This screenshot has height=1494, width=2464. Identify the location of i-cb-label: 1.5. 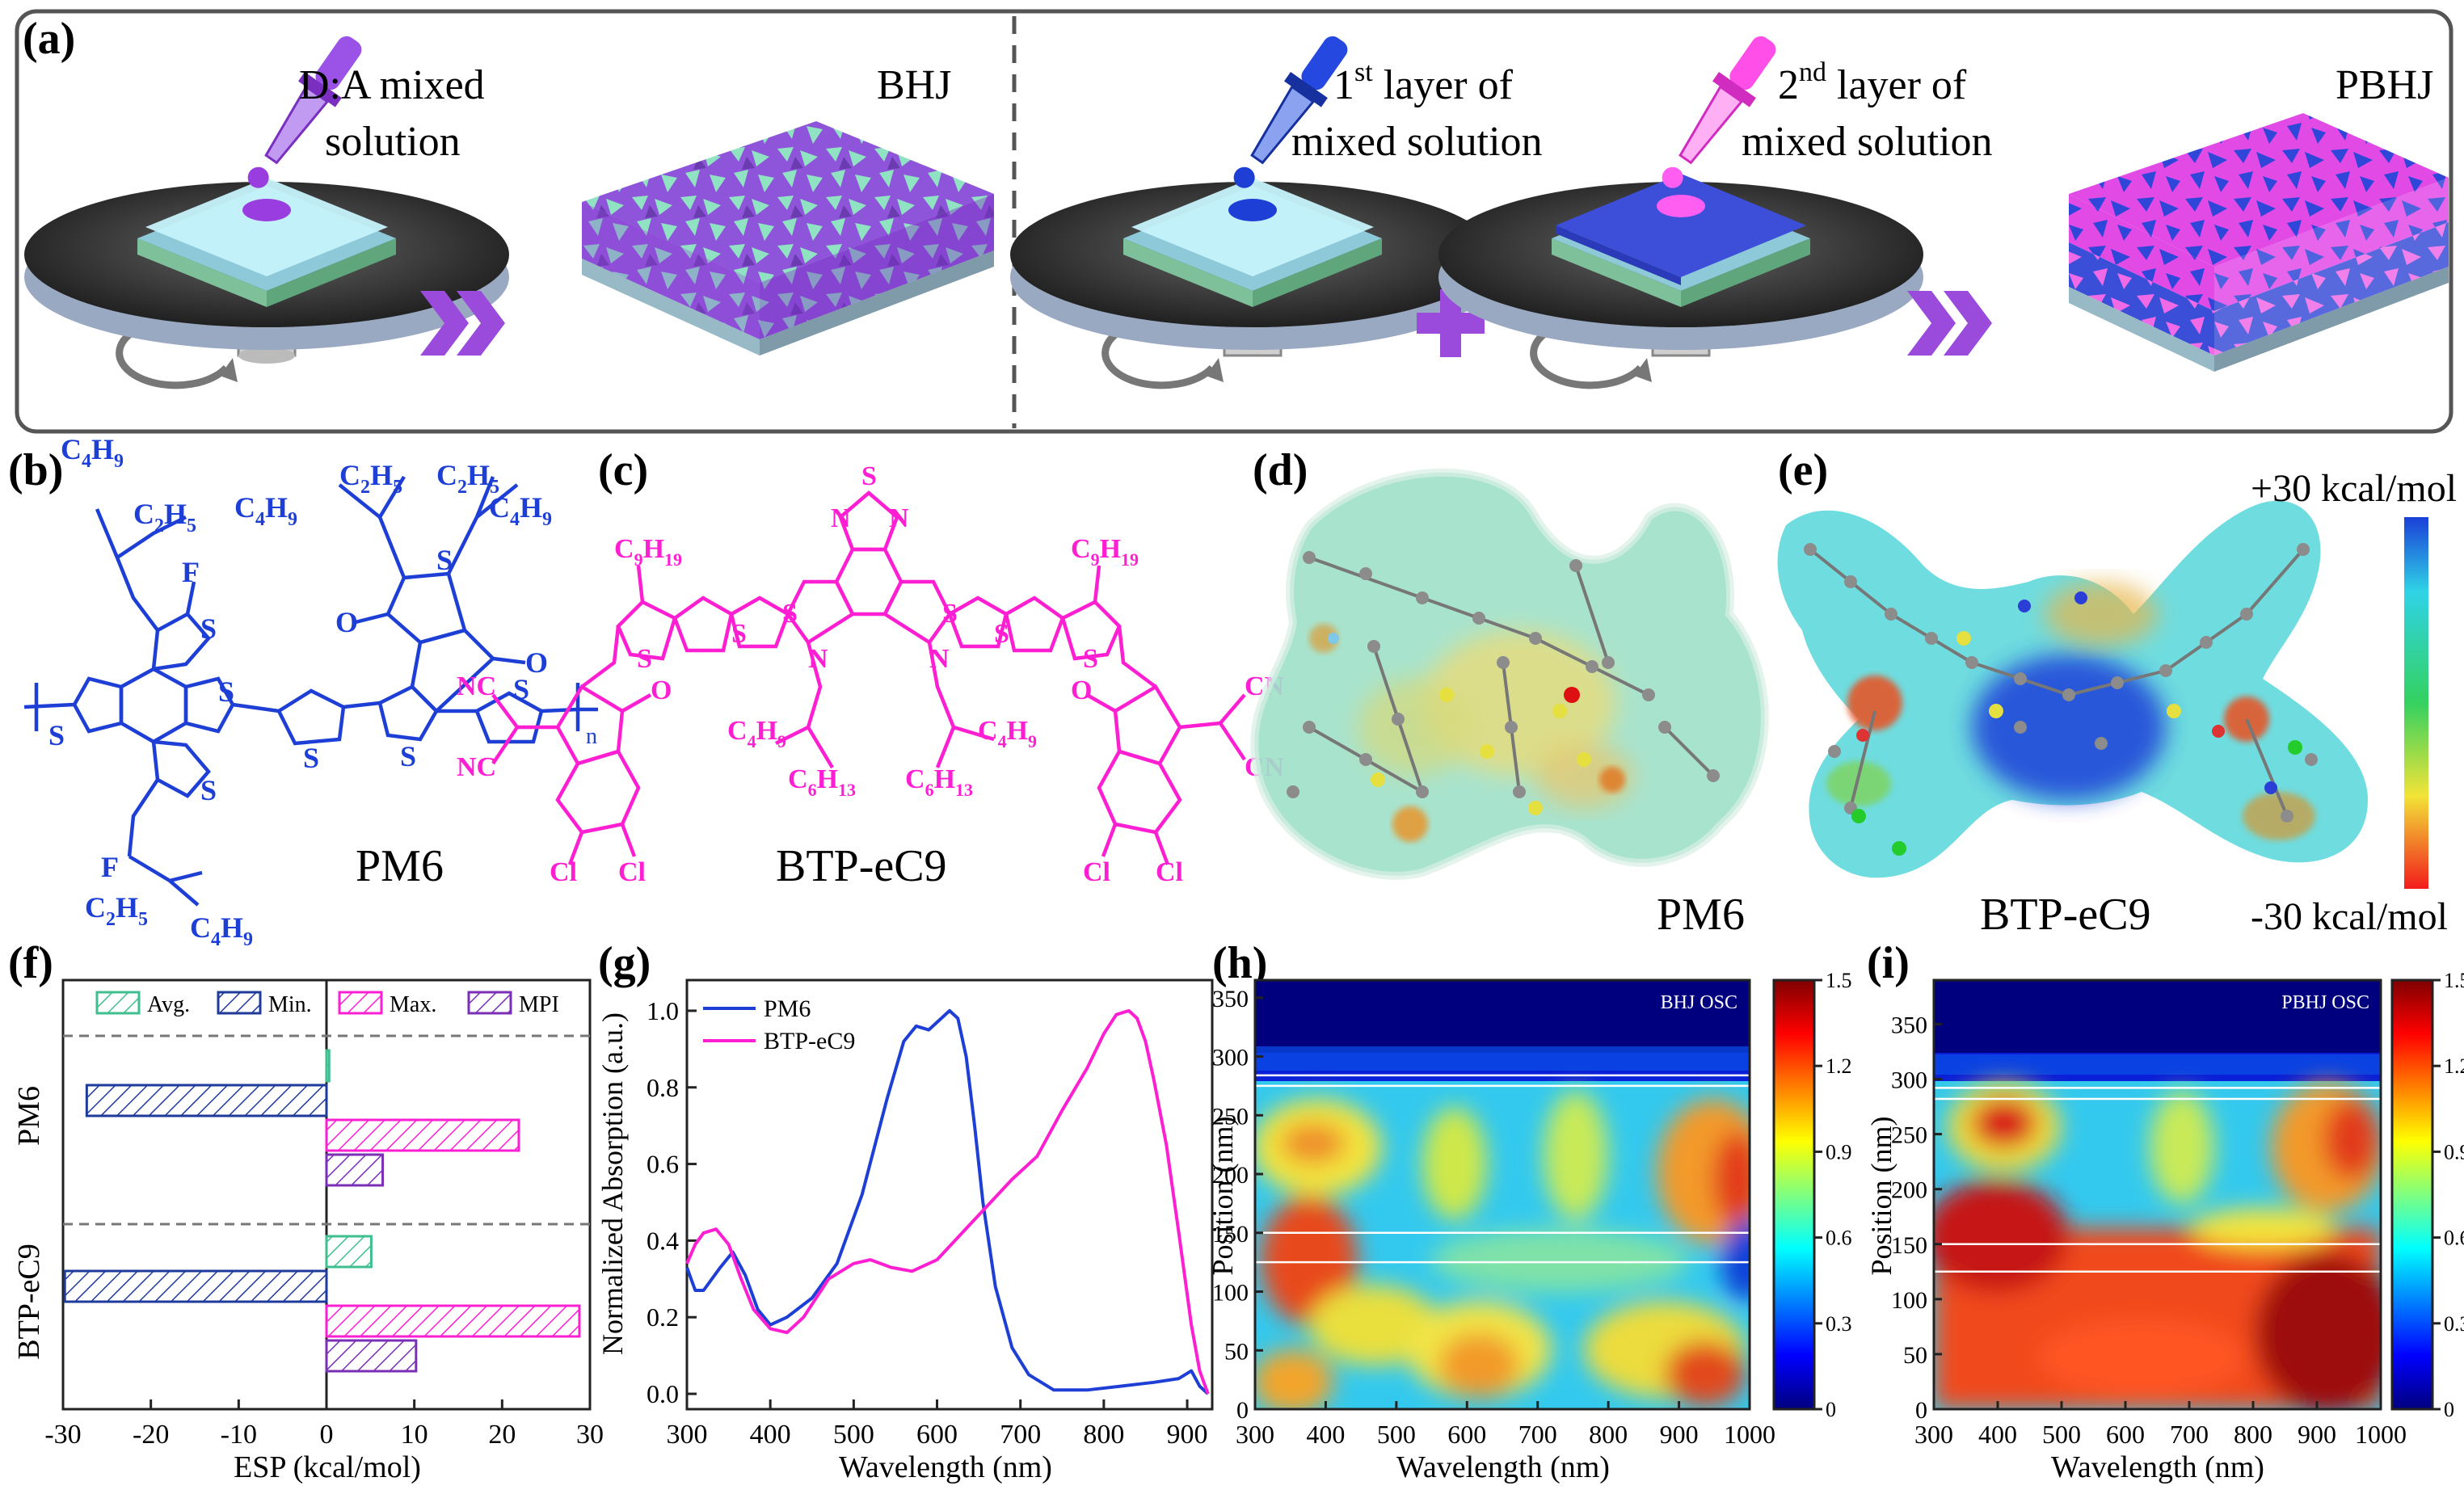
(2454, 980).